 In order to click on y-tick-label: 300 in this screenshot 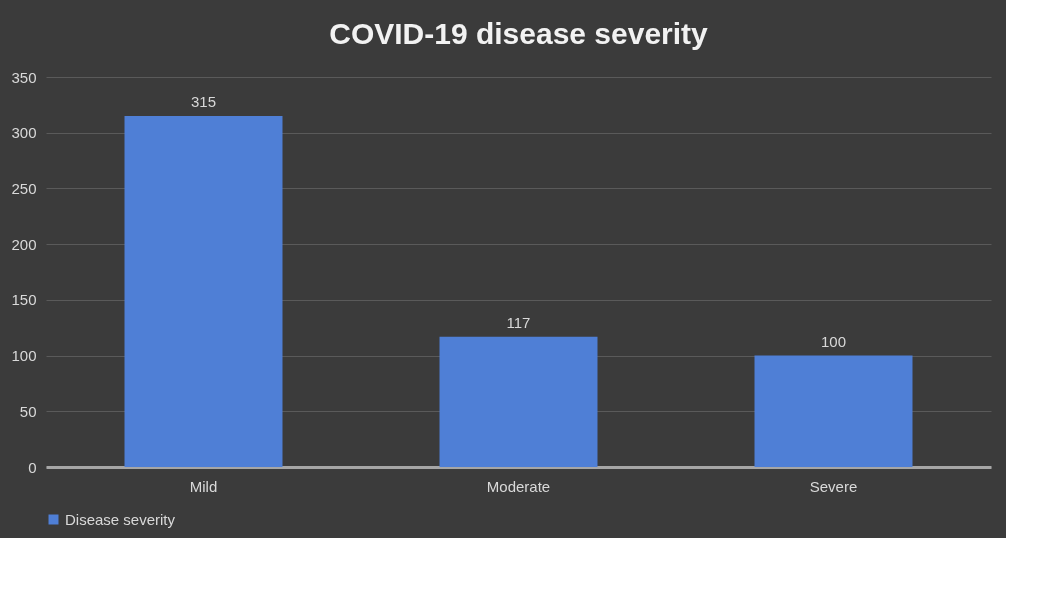, I will do `click(24, 133)`.